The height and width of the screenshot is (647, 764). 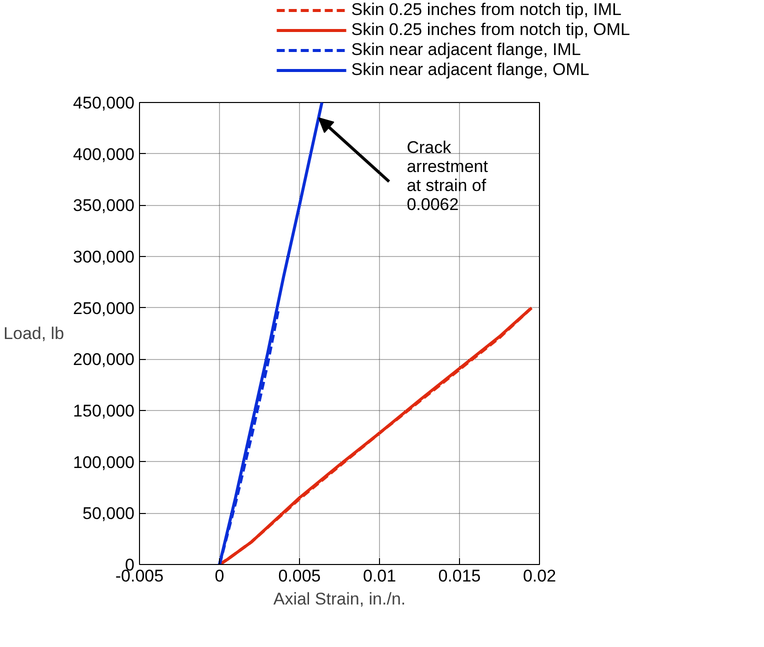 I want to click on x-tick-label: 0.015, so click(x=459, y=576).